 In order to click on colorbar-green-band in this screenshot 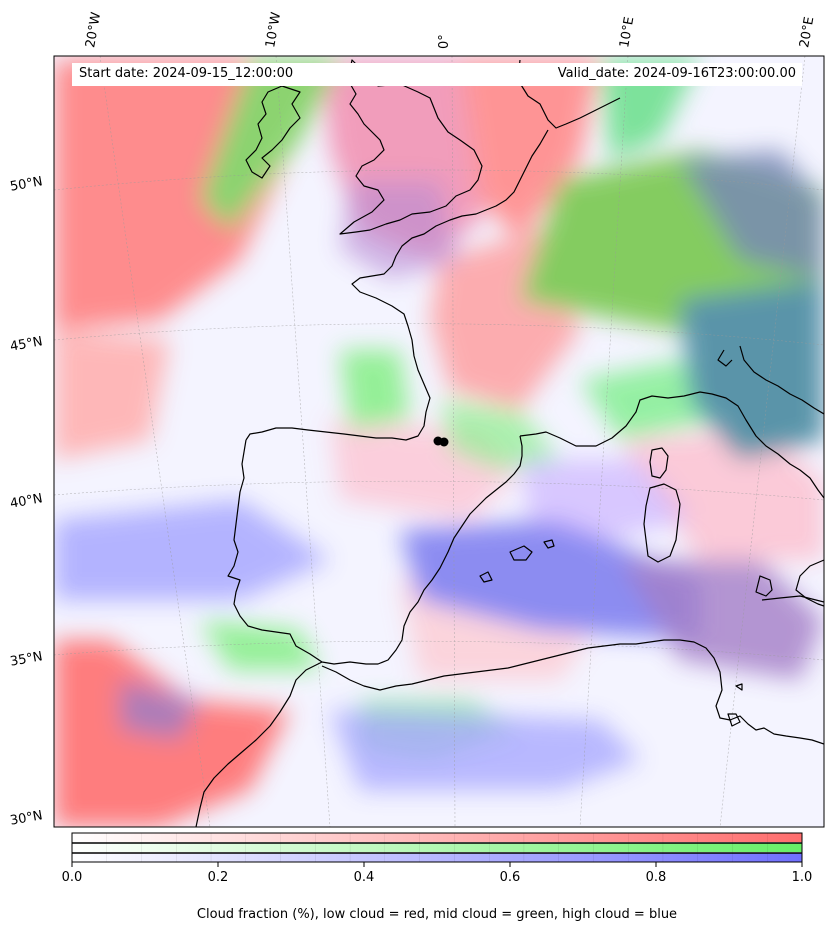, I will do `click(437, 847)`.